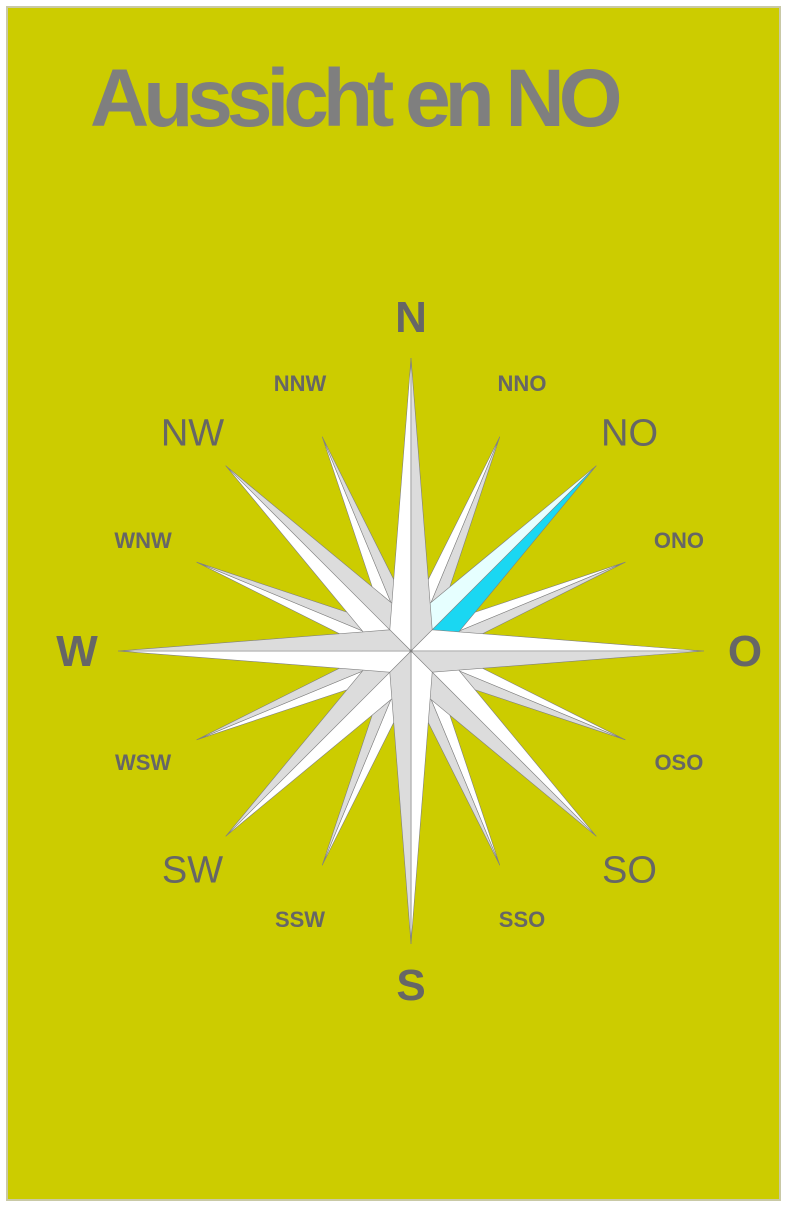  What do you see at coordinates (678, 762) in the screenshot?
I see `label-oso: OSO` at bounding box center [678, 762].